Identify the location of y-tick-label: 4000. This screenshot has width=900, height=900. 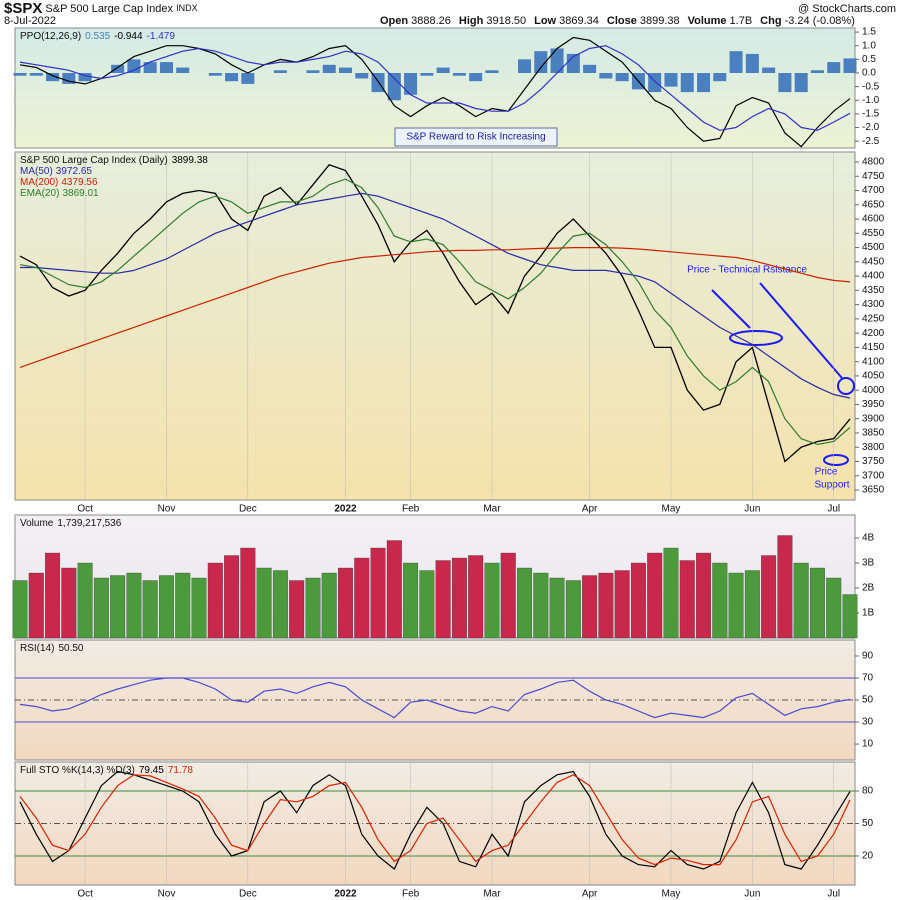
(873, 390).